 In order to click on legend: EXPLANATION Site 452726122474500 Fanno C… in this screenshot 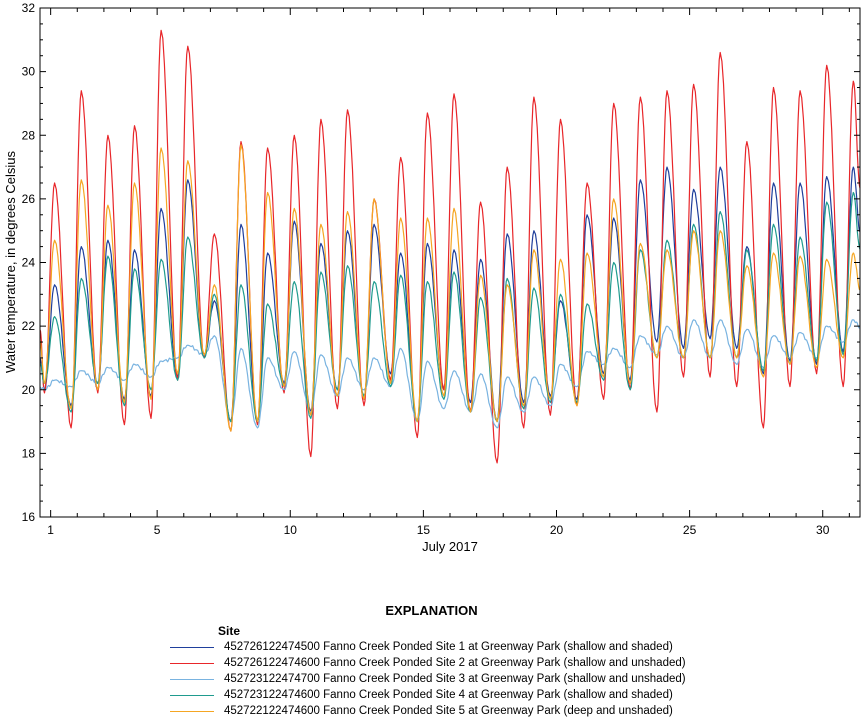, I will do `click(515, 661)`.